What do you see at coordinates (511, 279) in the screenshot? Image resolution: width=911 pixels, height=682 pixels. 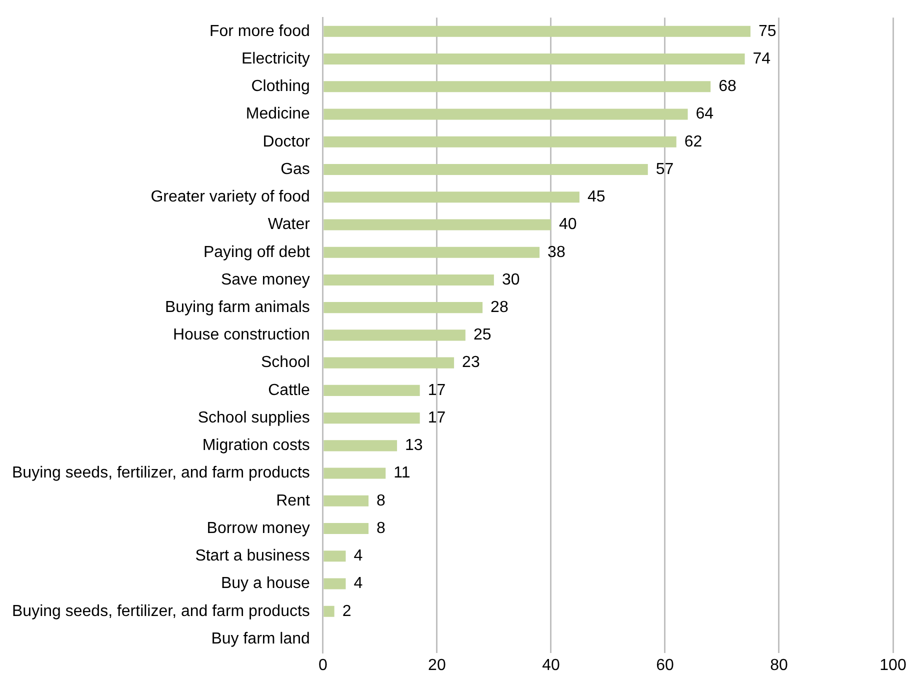 I see `data-label: 30` at bounding box center [511, 279].